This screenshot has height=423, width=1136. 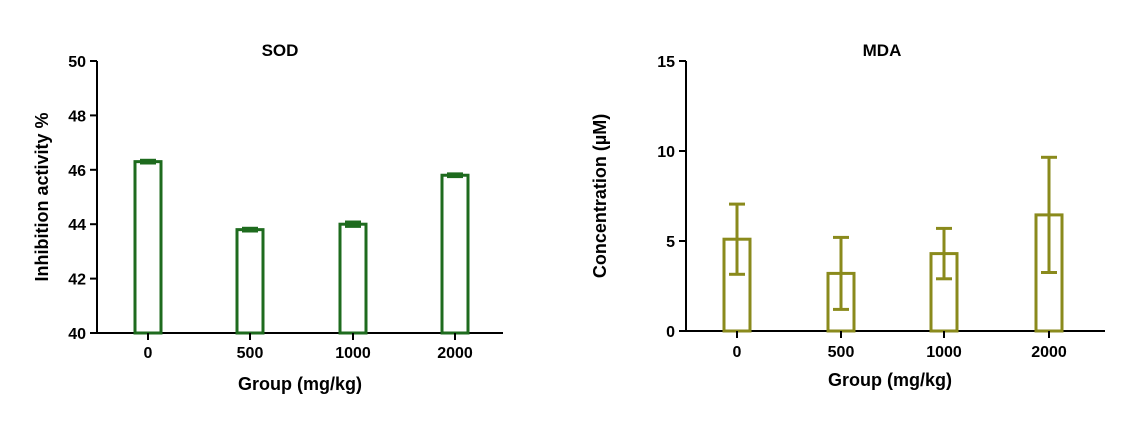 What do you see at coordinates (670, 242) in the screenshot?
I see `mda-y-tick-label: 5` at bounding box center [670, 242].